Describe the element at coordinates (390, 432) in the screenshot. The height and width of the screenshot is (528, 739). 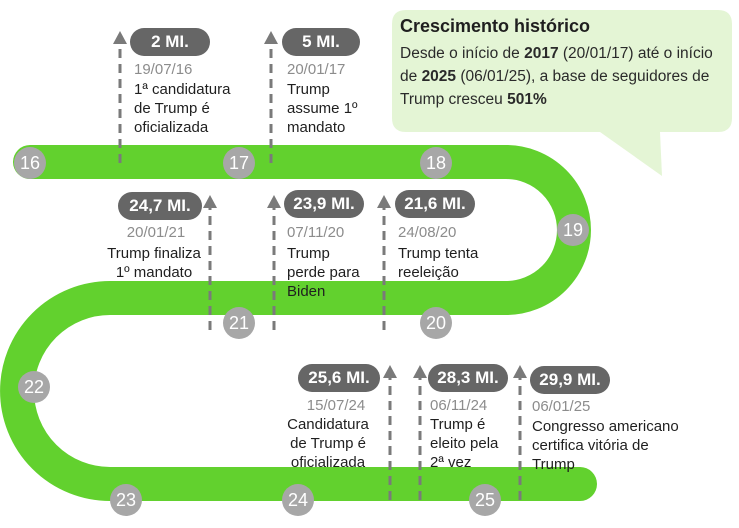
I see `arrow-2024-jul` at that location.